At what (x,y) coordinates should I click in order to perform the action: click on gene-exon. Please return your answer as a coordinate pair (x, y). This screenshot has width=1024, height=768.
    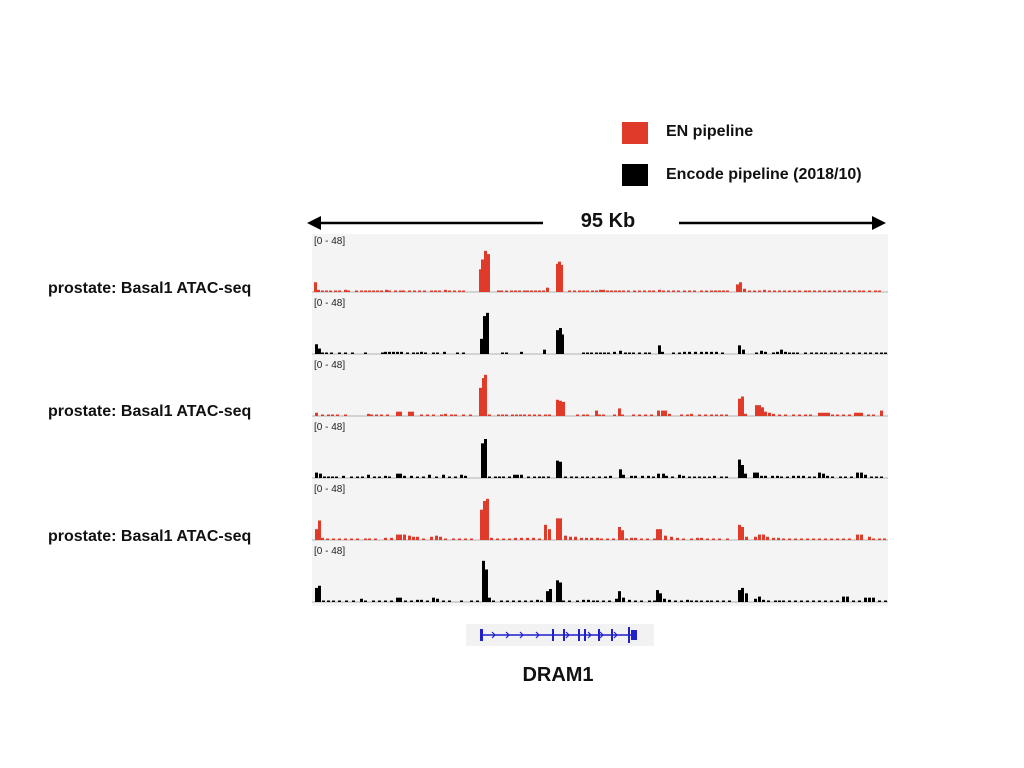
    Looking at the image, I should click on (599, 635).